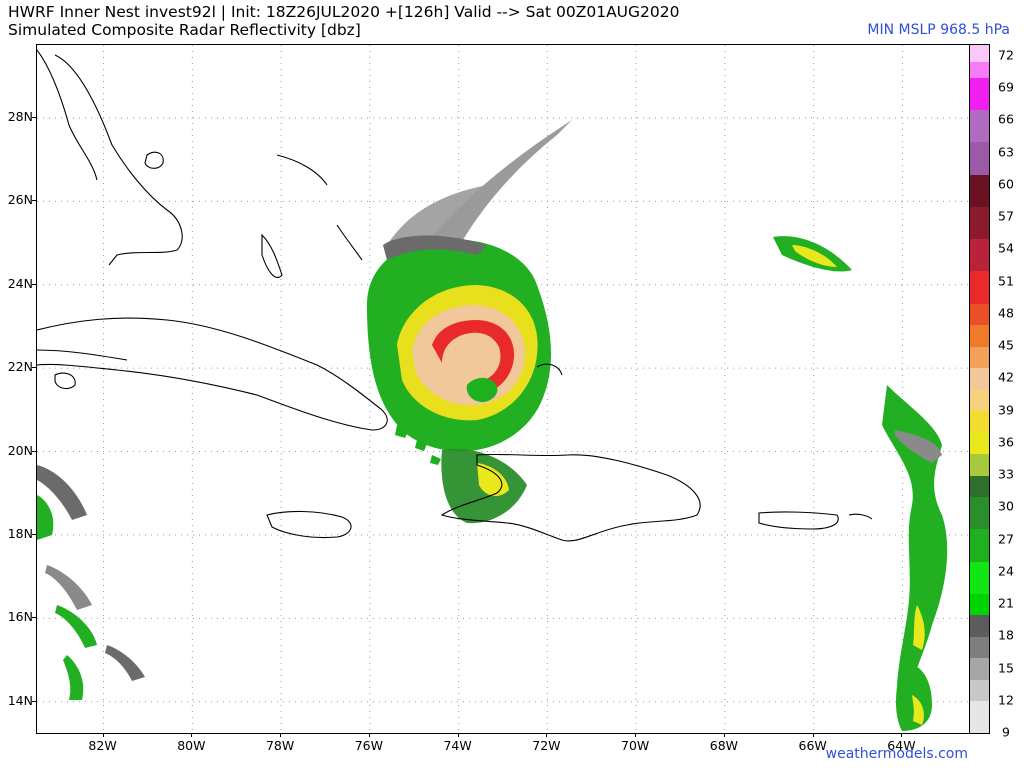  I want to click on storm-eye, so click(482, 390).